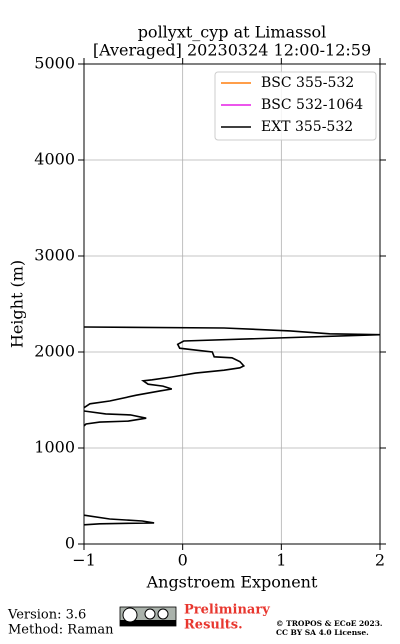 Image resolution: width=400 pixels, height=644 pixels. Describe the element at coordinates (281, 560) in the screenshot. I see `x-tick-label: 1` at that location.